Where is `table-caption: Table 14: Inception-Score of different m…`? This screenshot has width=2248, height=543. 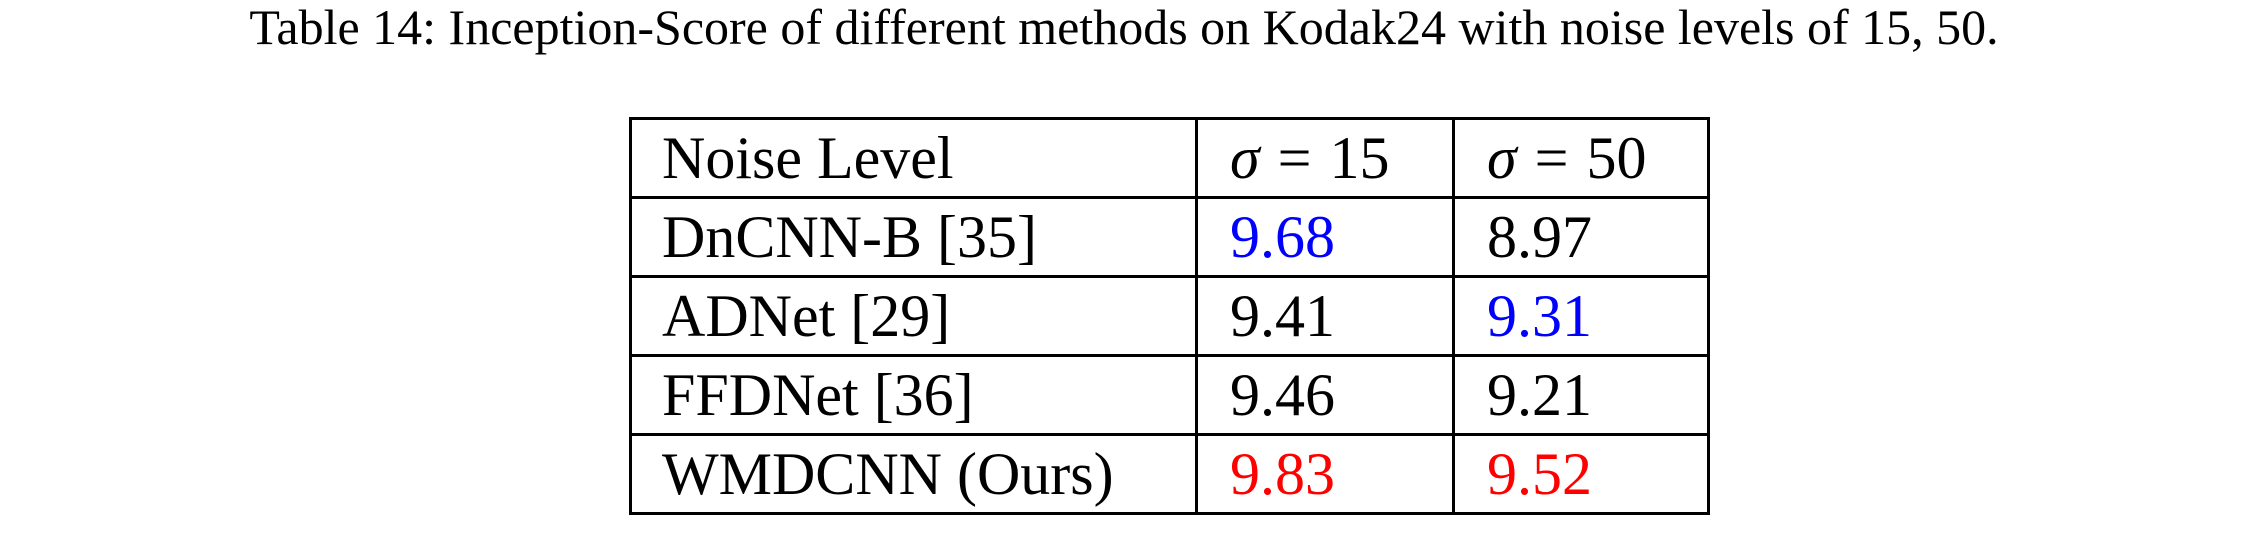
table-caption: Table 14: Inception-Score of different m… is located at coordinates (1124, 27).